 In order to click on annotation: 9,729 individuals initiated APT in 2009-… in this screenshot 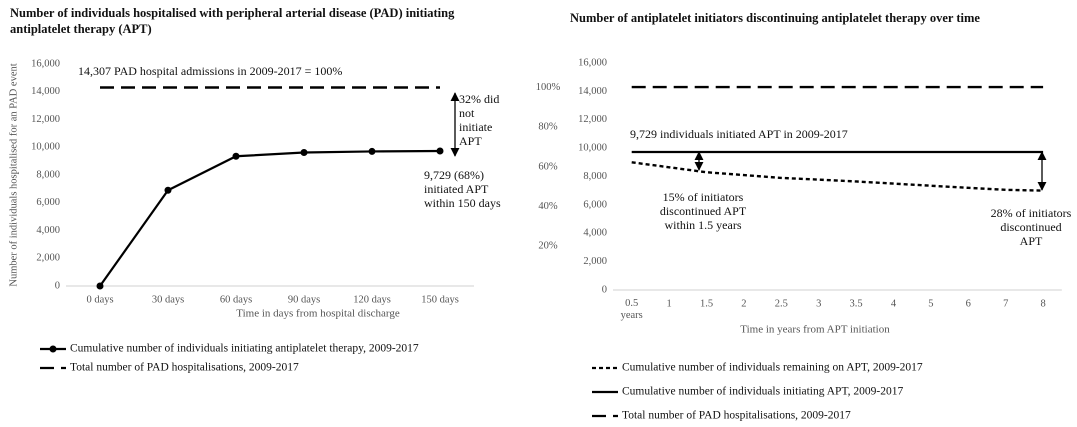, I will do `click(739, 134)`.